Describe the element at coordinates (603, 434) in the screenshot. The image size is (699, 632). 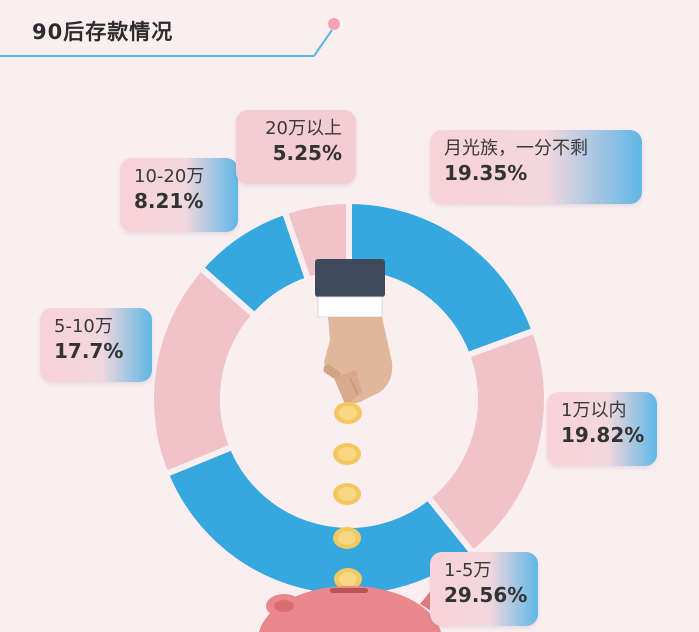
I see `callout-value: 19.82%` at that location.